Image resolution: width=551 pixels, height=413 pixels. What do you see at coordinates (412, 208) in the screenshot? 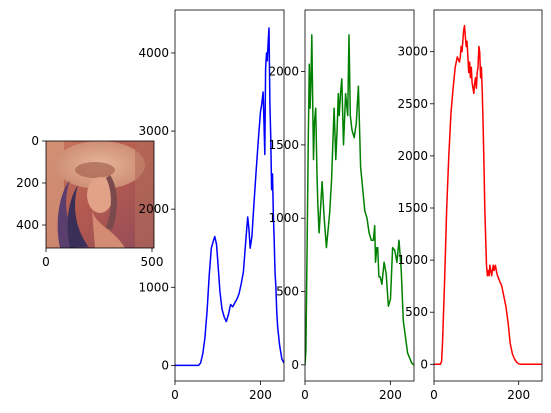
I see `red-ytick-label: 1500` at bounding box center [412, 208].